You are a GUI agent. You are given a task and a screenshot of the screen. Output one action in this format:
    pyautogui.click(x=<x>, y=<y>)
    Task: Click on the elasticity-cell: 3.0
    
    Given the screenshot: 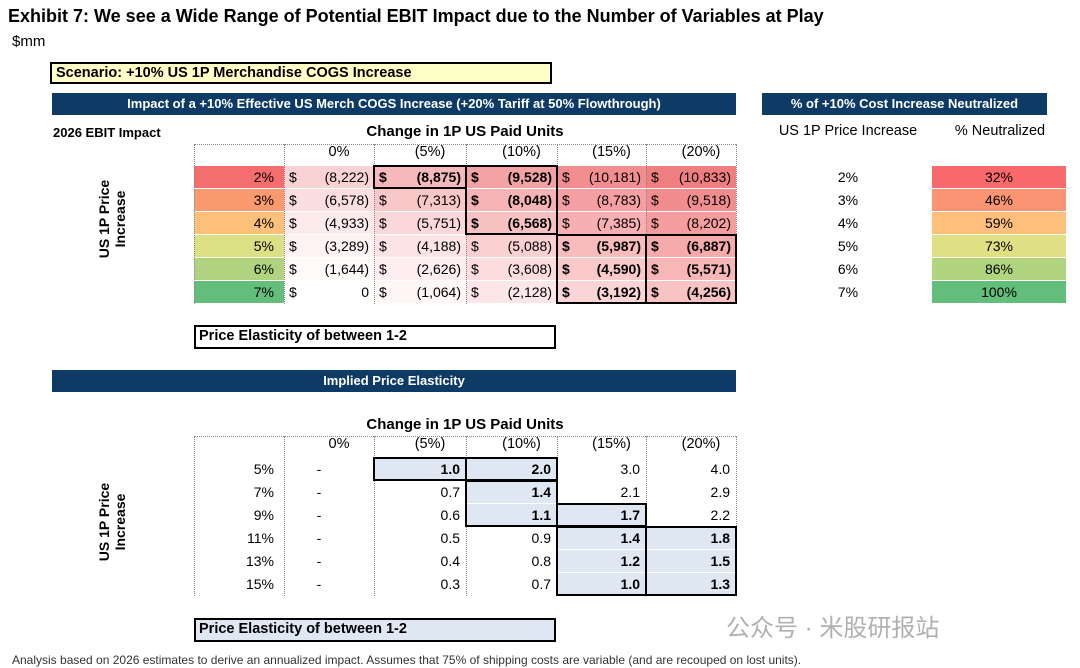 What is the action you would take?
    pyautogui.click(x=630, y=469)
    